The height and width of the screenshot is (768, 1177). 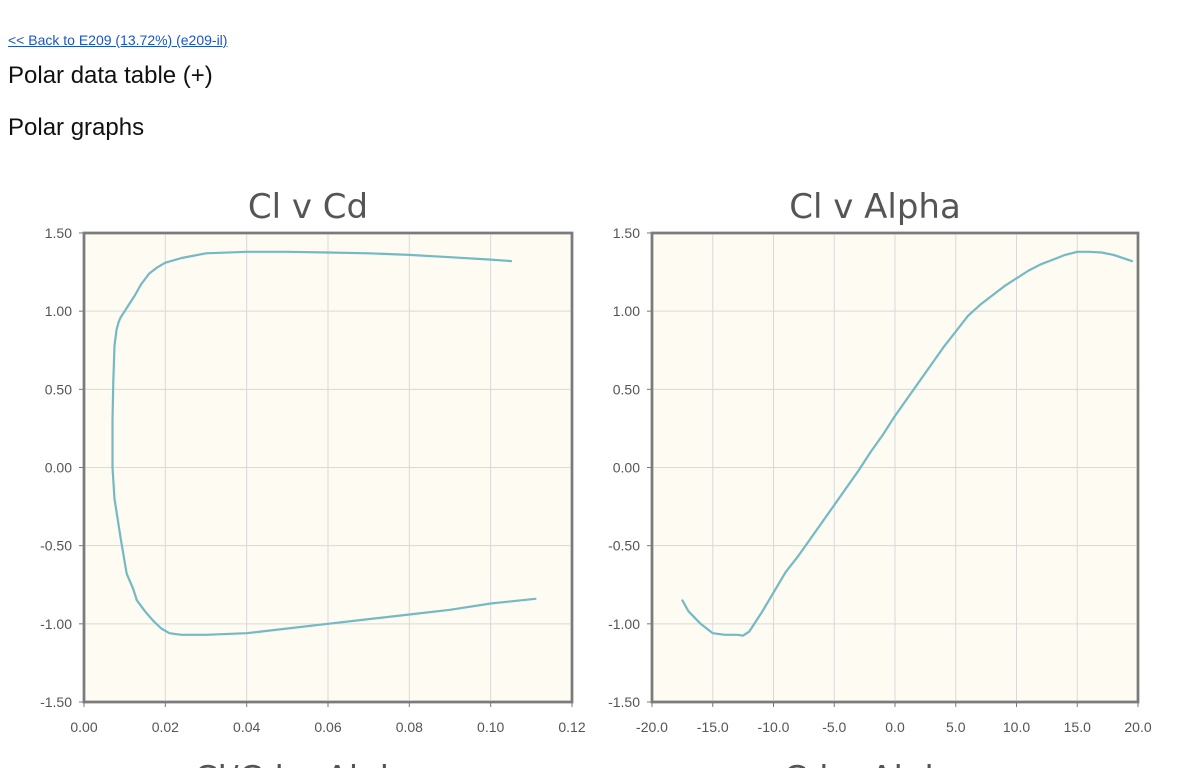 What do you see at coordinates (110, 75) in the screenshot?
I see `polar-data-table-heading: Polar data table (+)` at bounding box center [110, 75].